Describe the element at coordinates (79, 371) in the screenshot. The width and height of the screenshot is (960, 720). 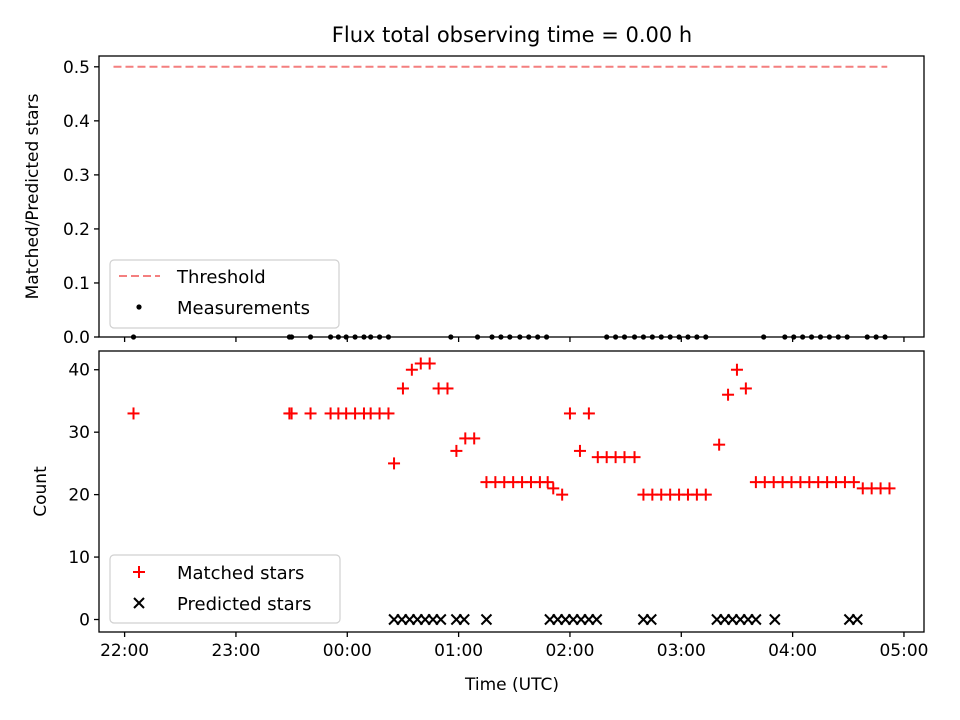
I see `bottom-y-tick-label: 40` at that location.